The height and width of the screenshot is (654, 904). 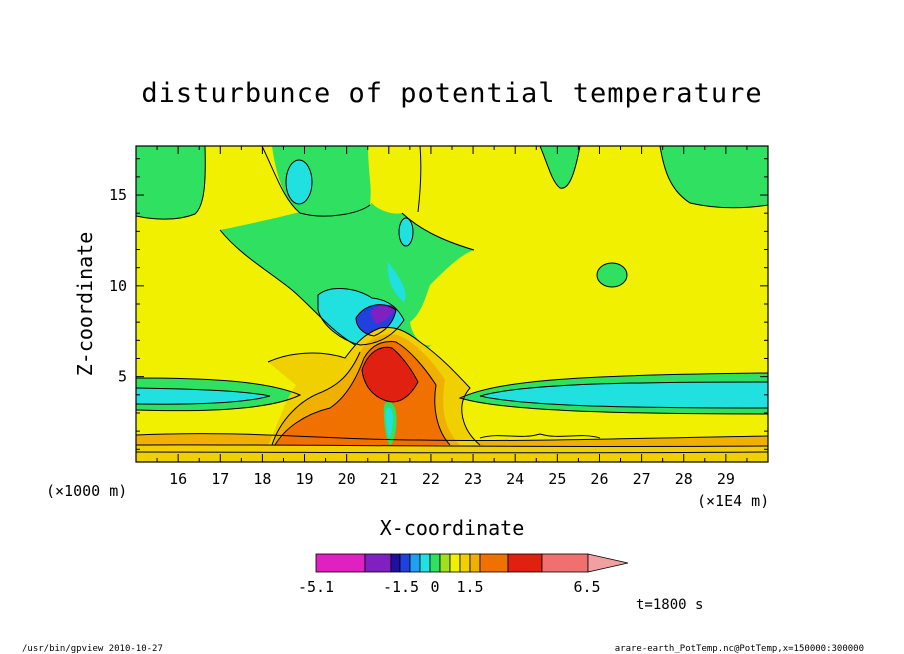 What do you see at coordinates (118, 195) in the screenshot?
I see `y-tick-label: 15` at bounding box center [118, 195].